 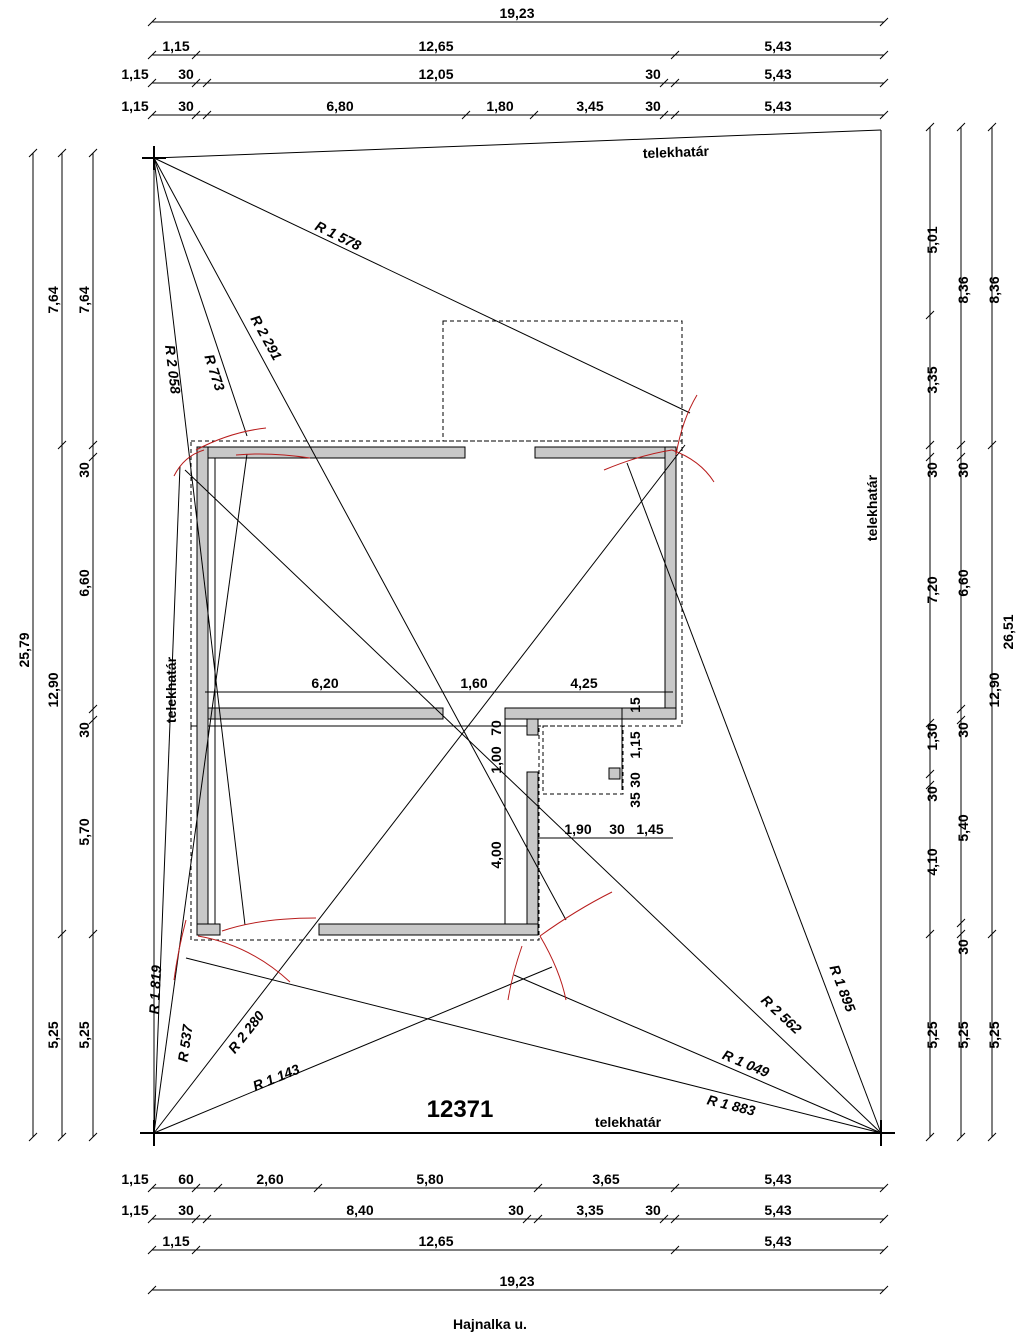 What do you see at coordinates (932, 239) in the screenshot?
I see `right-dim-c1-0: 5,01` at bounding box center [932, 239].